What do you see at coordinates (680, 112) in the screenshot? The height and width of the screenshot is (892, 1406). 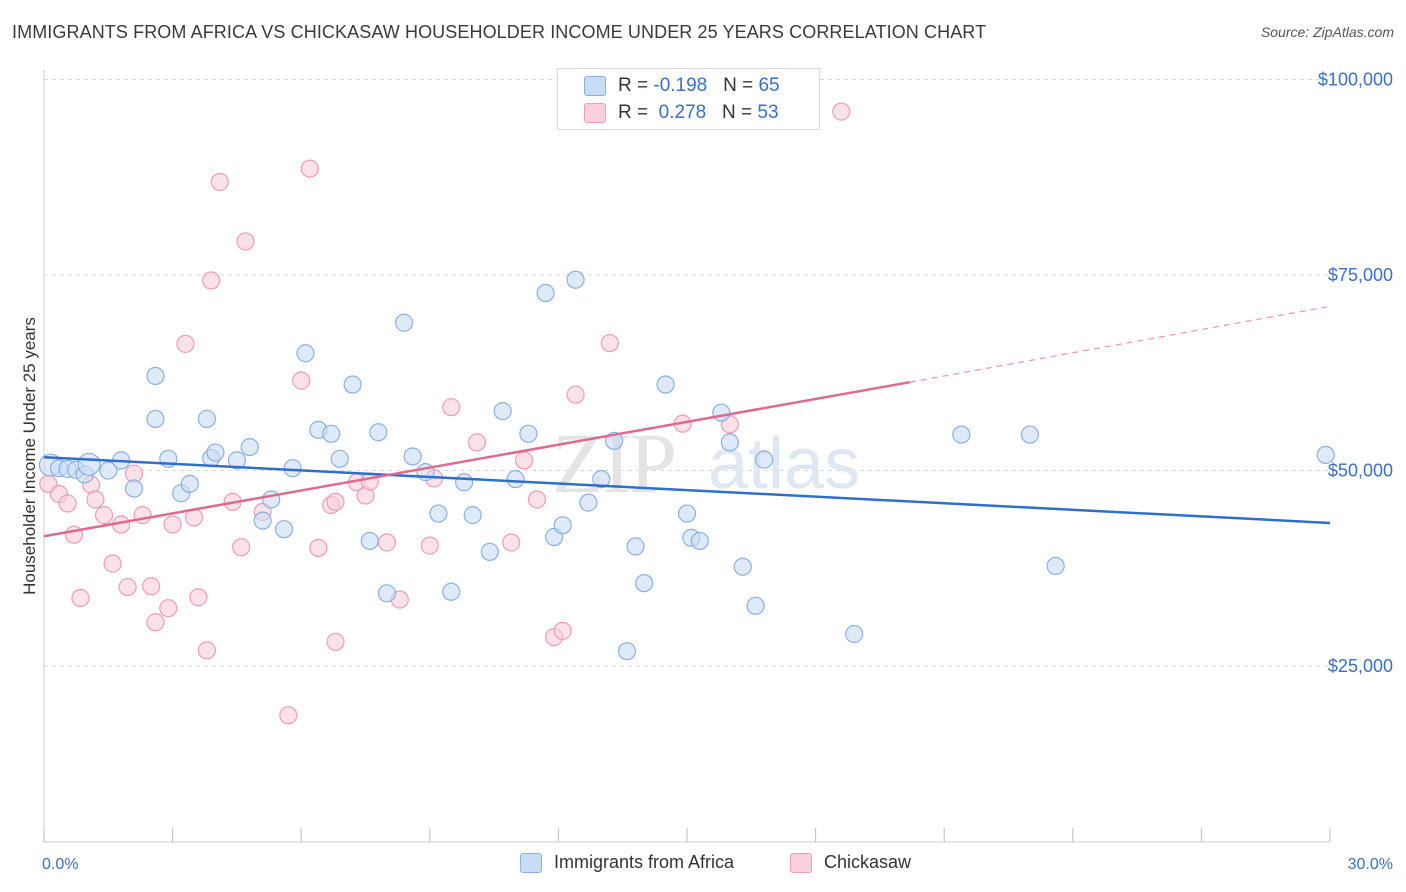 I see `legend-r-value-chickasaw: 0.278` at bounding box center [680, 112].